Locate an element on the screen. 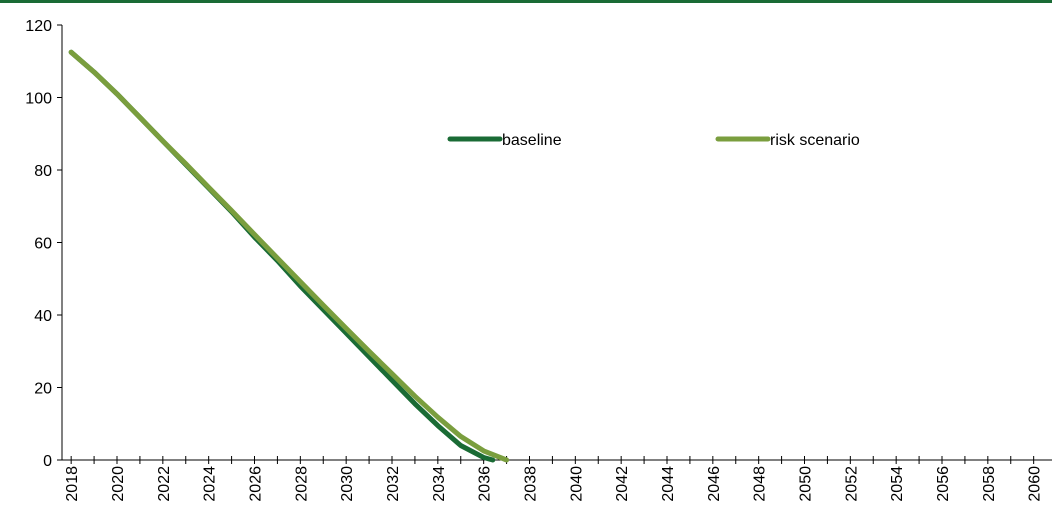 Image resolution: width=1052 pixels, height=524 pixels. x-tick-label: 2044 is located at coordinates (668, 484).